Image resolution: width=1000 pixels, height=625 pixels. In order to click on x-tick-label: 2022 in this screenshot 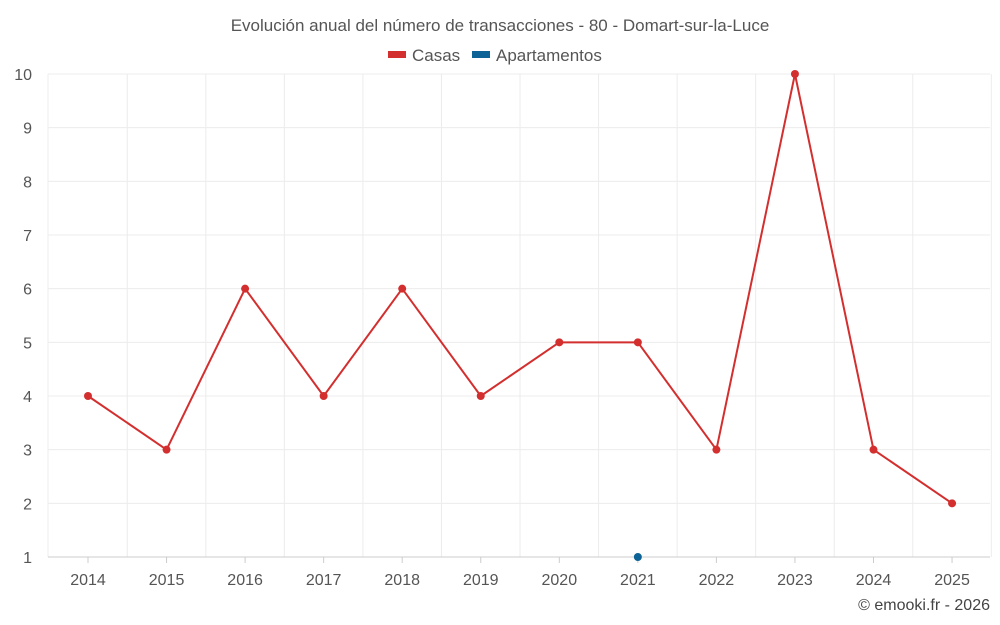, I will do `click(717, 580)`.